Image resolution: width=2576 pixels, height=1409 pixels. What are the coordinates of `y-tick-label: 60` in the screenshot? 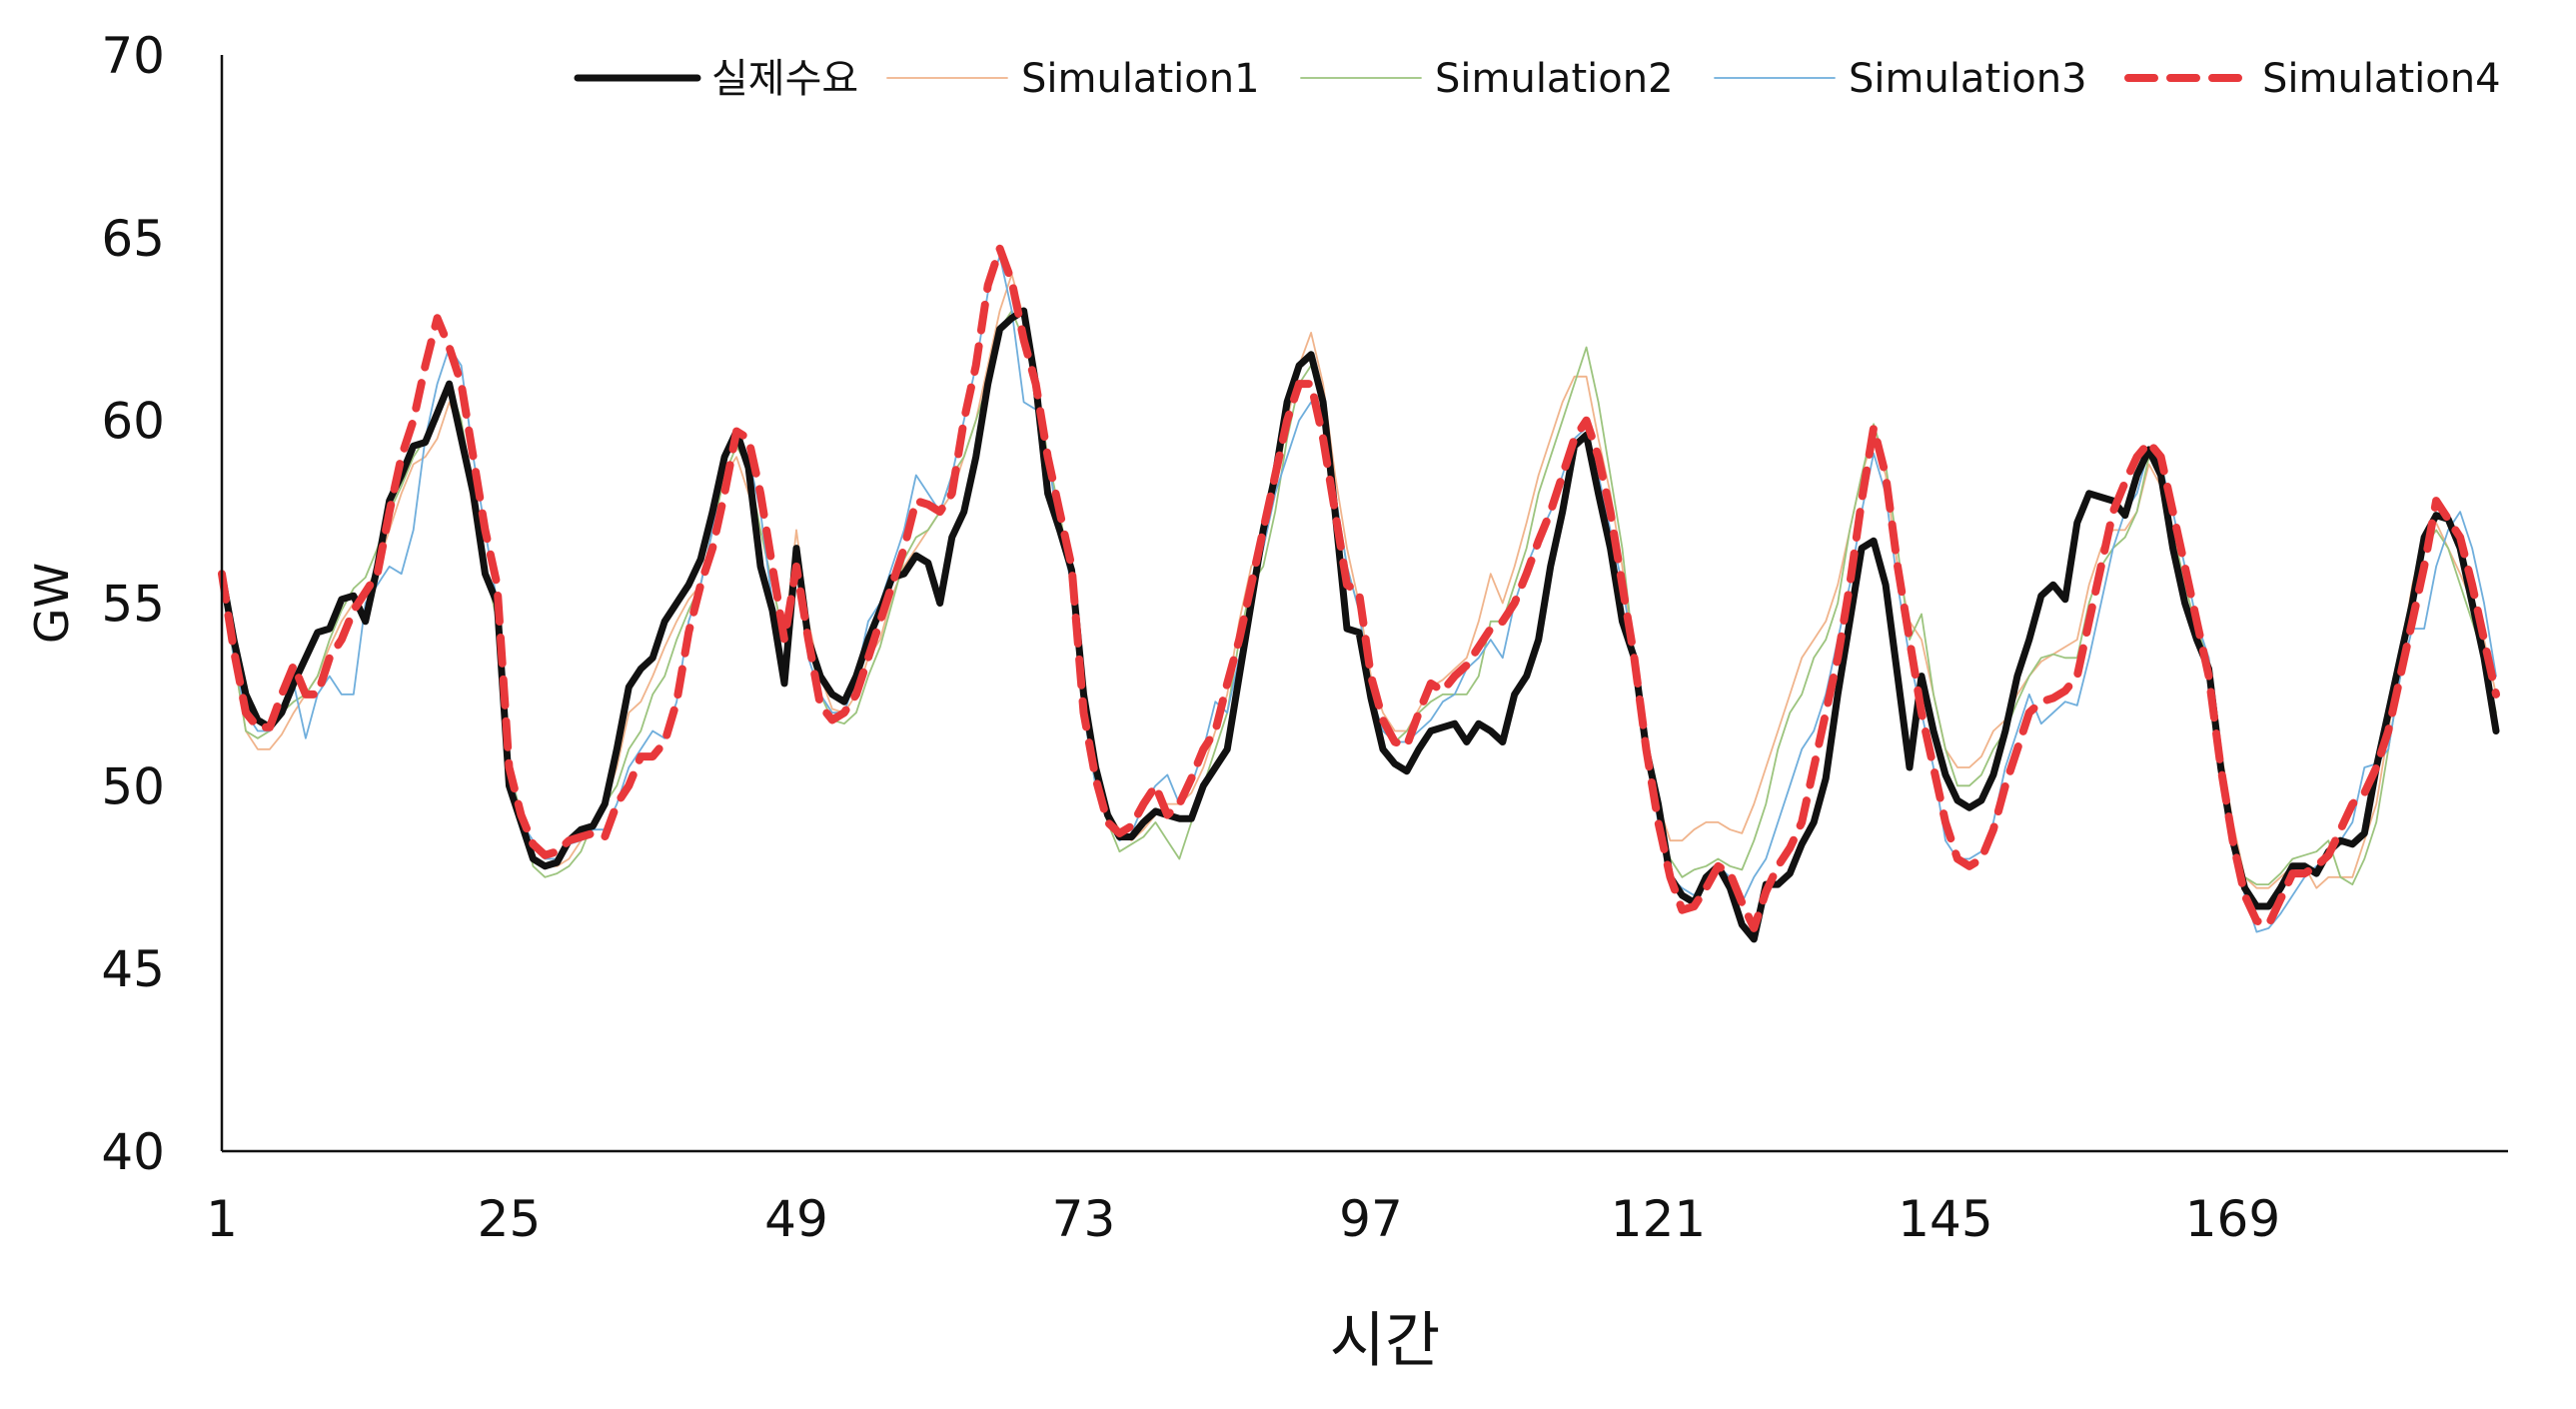 It's located at (133, 422).